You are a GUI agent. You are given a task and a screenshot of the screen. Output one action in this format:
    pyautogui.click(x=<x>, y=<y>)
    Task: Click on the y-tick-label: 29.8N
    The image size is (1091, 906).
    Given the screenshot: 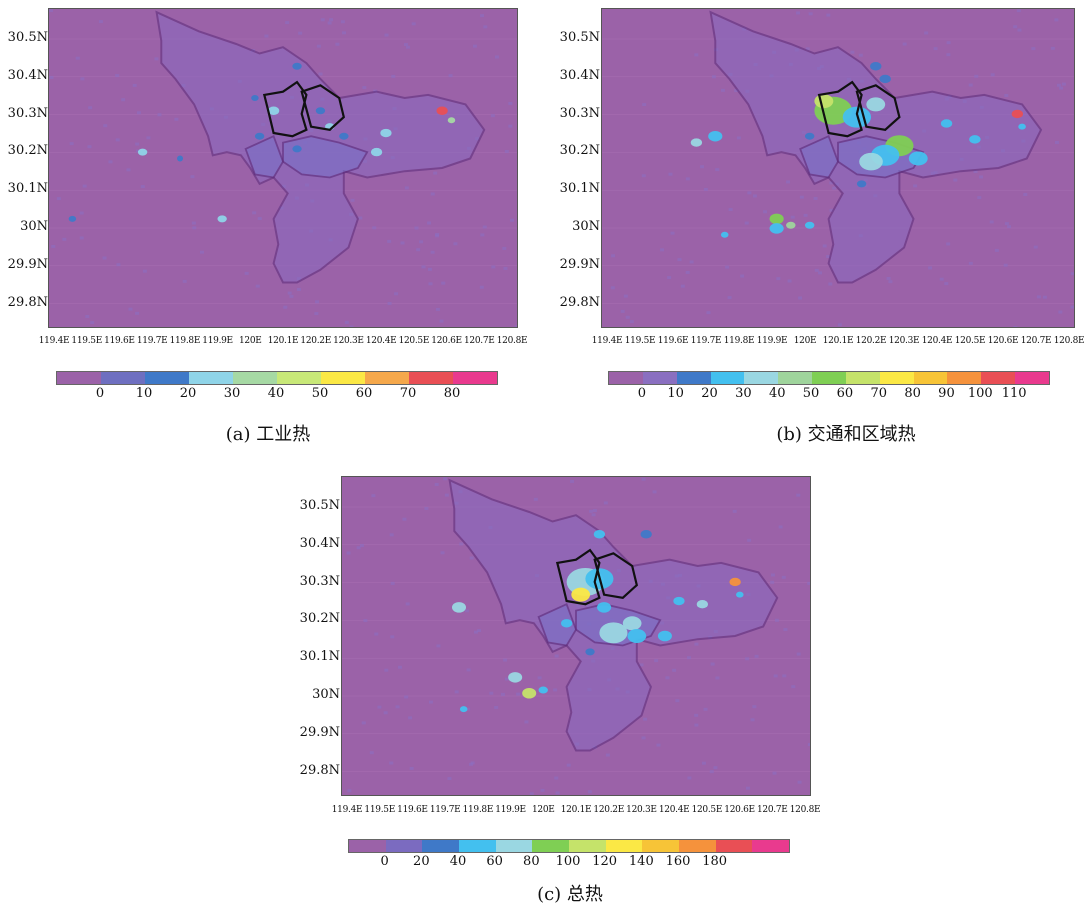 What is the action you would take?
    pyautogui.click(x=320, y=771)
    